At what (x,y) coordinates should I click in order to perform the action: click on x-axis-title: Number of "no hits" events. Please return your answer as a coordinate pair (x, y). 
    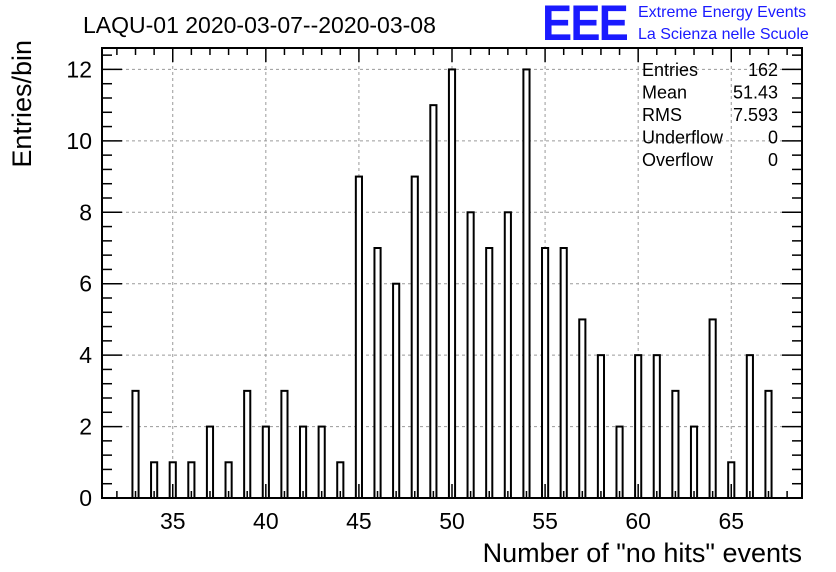
    Looking at the image, I should click on (642, 553).